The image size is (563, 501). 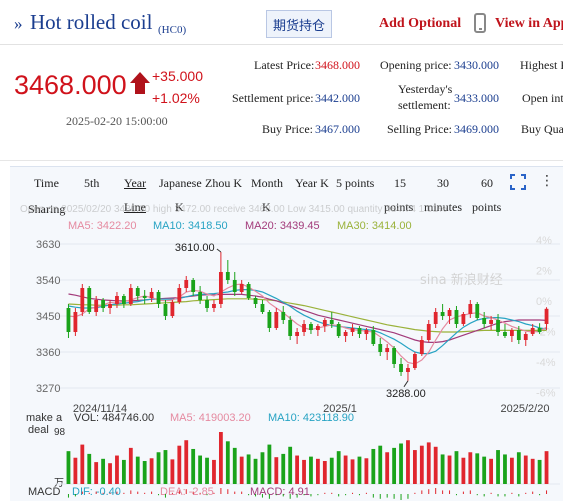 I want to click on fullscreen-icon, so click(x=518, y=182).